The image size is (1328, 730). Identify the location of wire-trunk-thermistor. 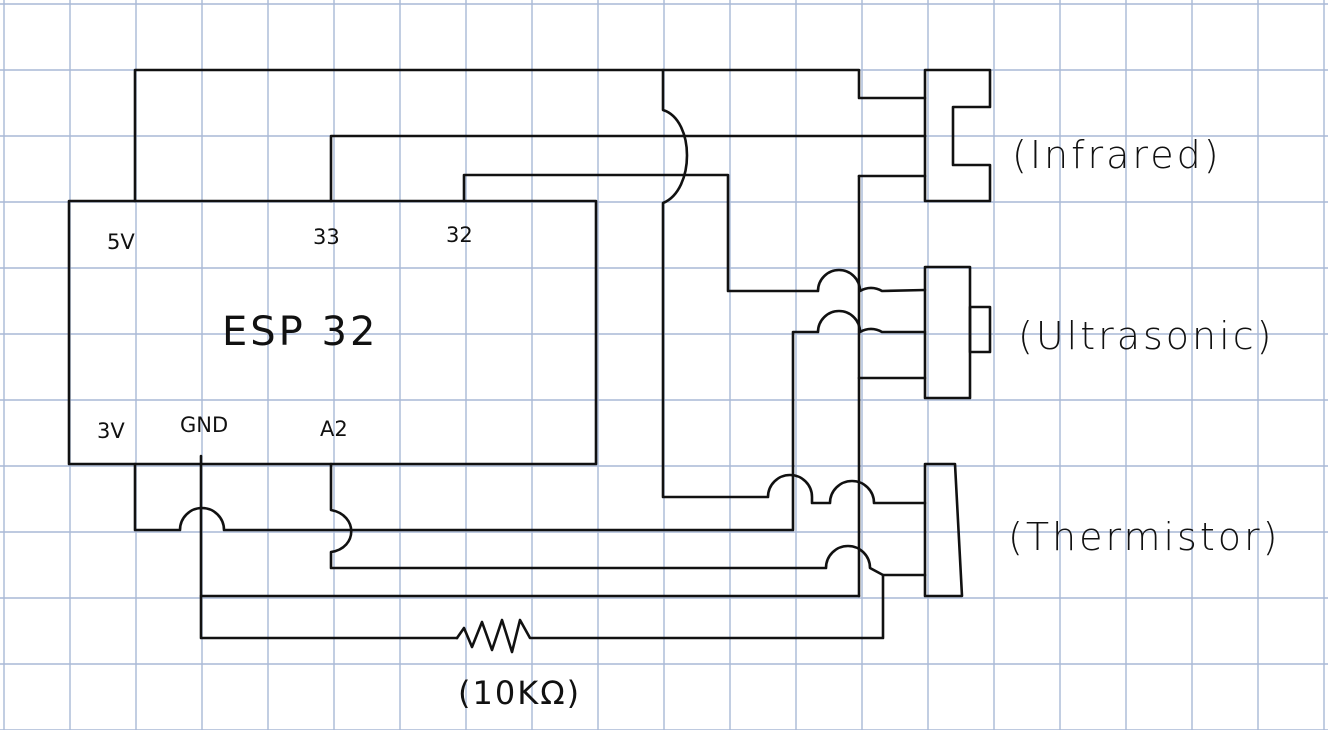
(794, 286).